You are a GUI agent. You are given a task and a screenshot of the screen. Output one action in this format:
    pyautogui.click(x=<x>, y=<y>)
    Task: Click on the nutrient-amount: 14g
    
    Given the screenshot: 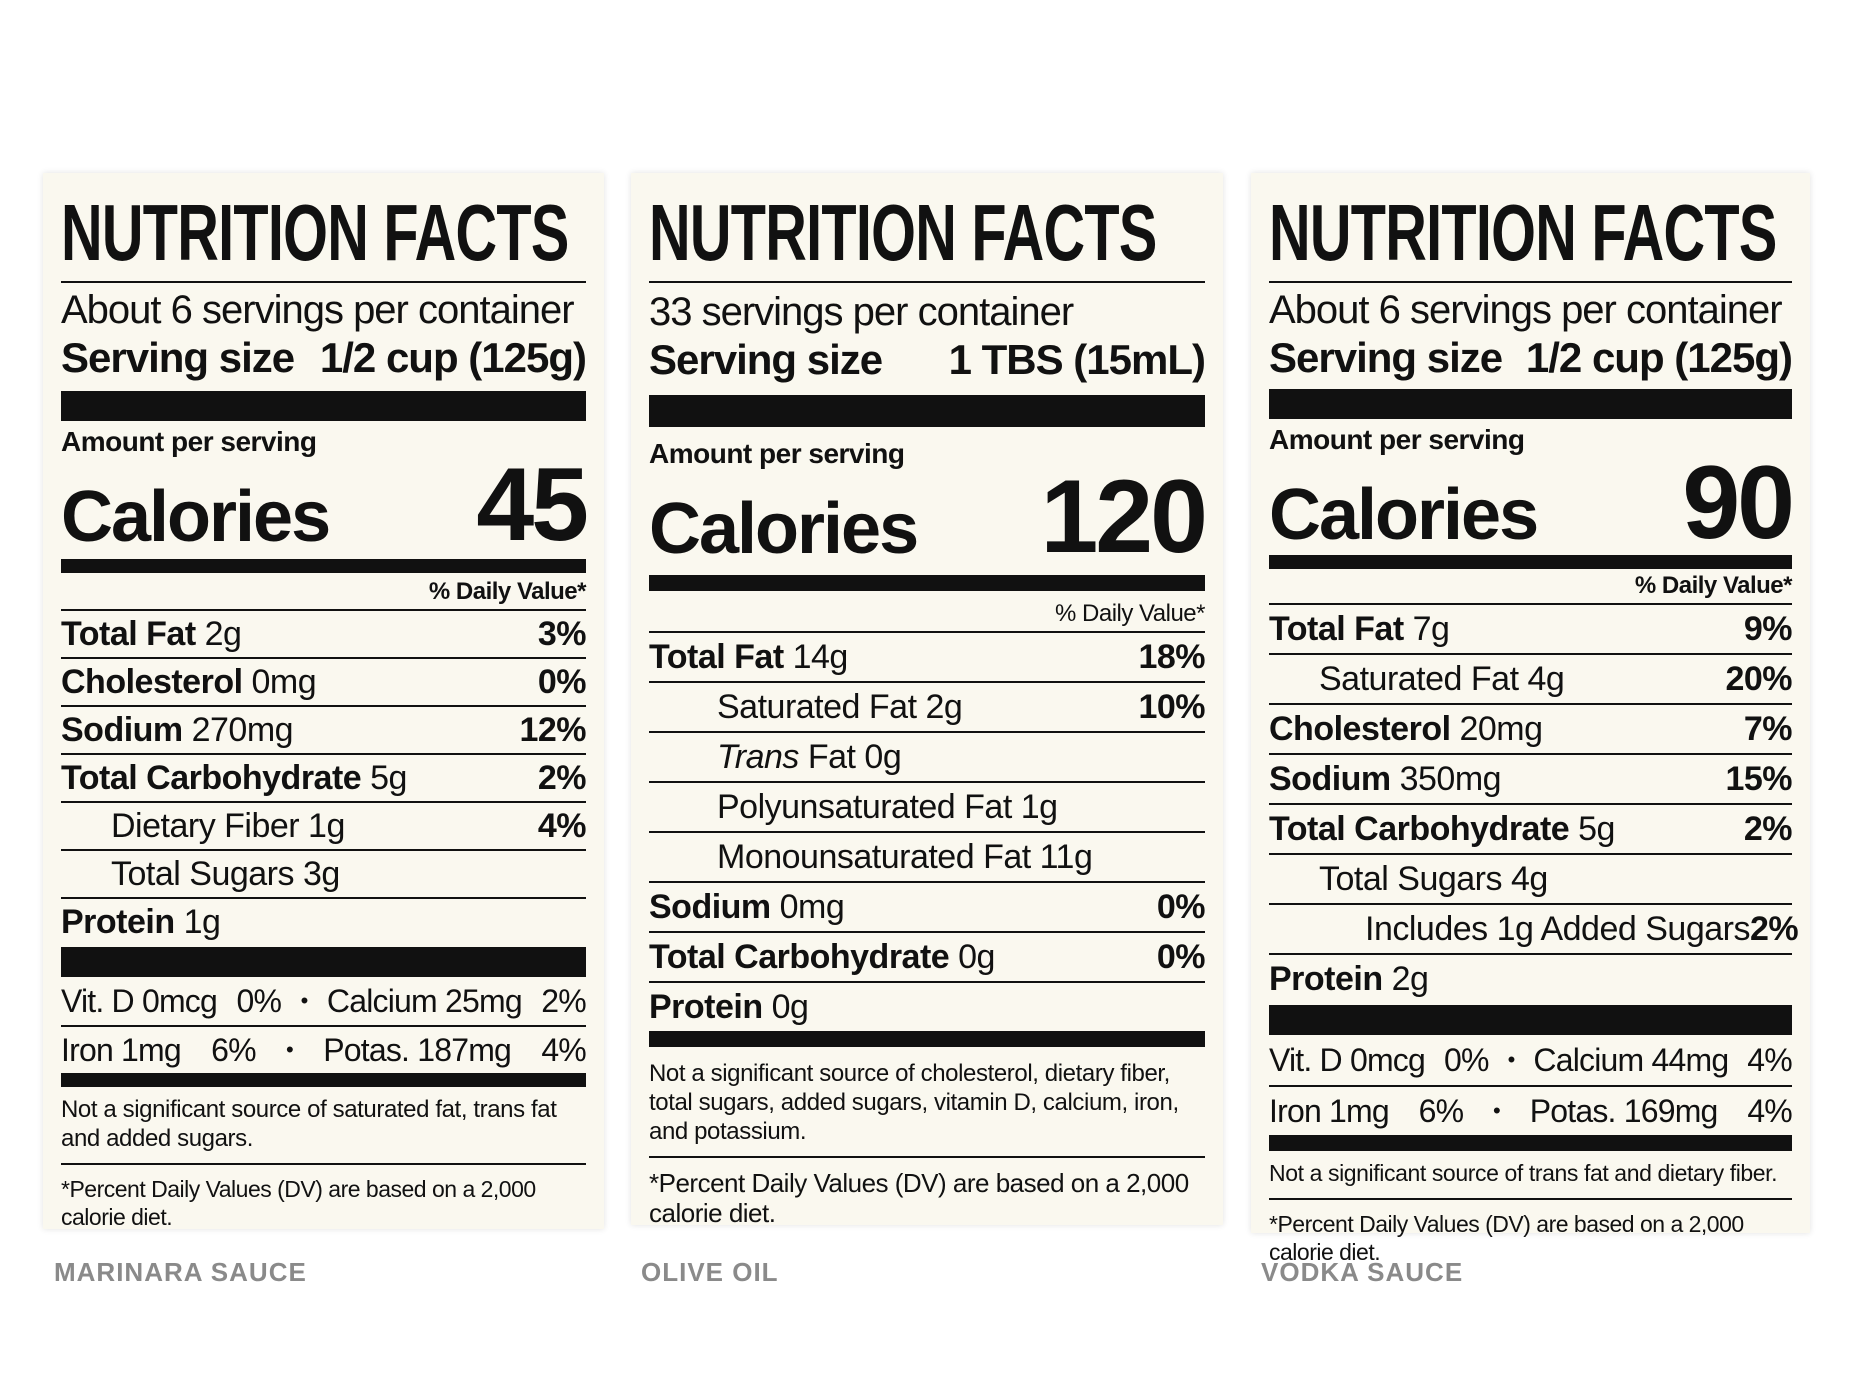 What is the action you would take?
    pyautogui.click(x=816, y=656)
    